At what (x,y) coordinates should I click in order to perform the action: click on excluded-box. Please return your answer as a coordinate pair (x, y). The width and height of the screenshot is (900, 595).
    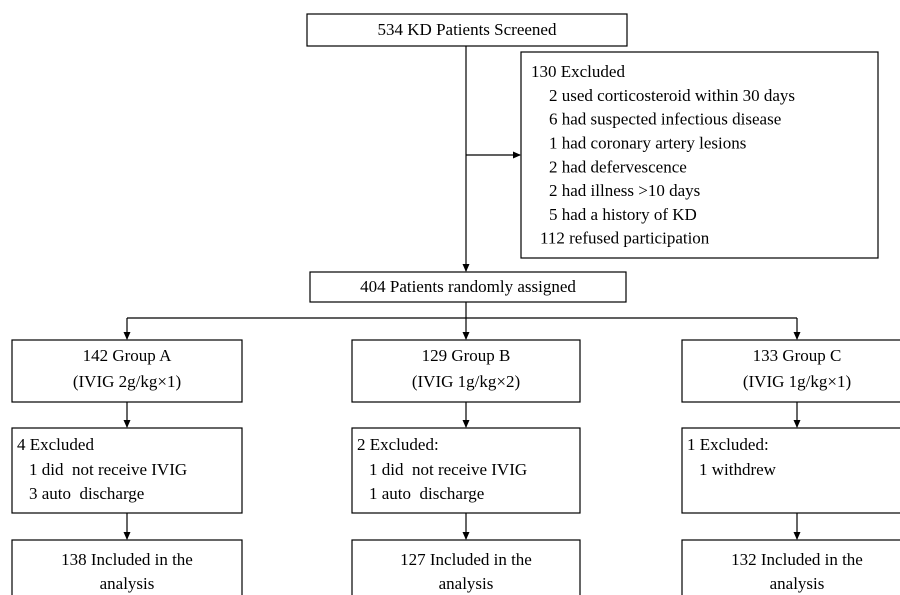
    Looking at the image, I should click on (699, 155).